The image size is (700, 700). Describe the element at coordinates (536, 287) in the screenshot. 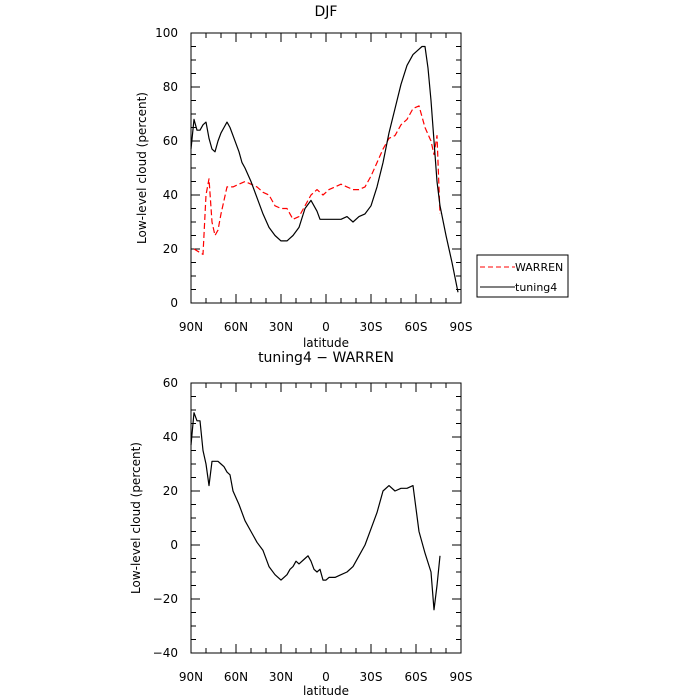

I see `legend-label-tuning4: tuning4` at that location.